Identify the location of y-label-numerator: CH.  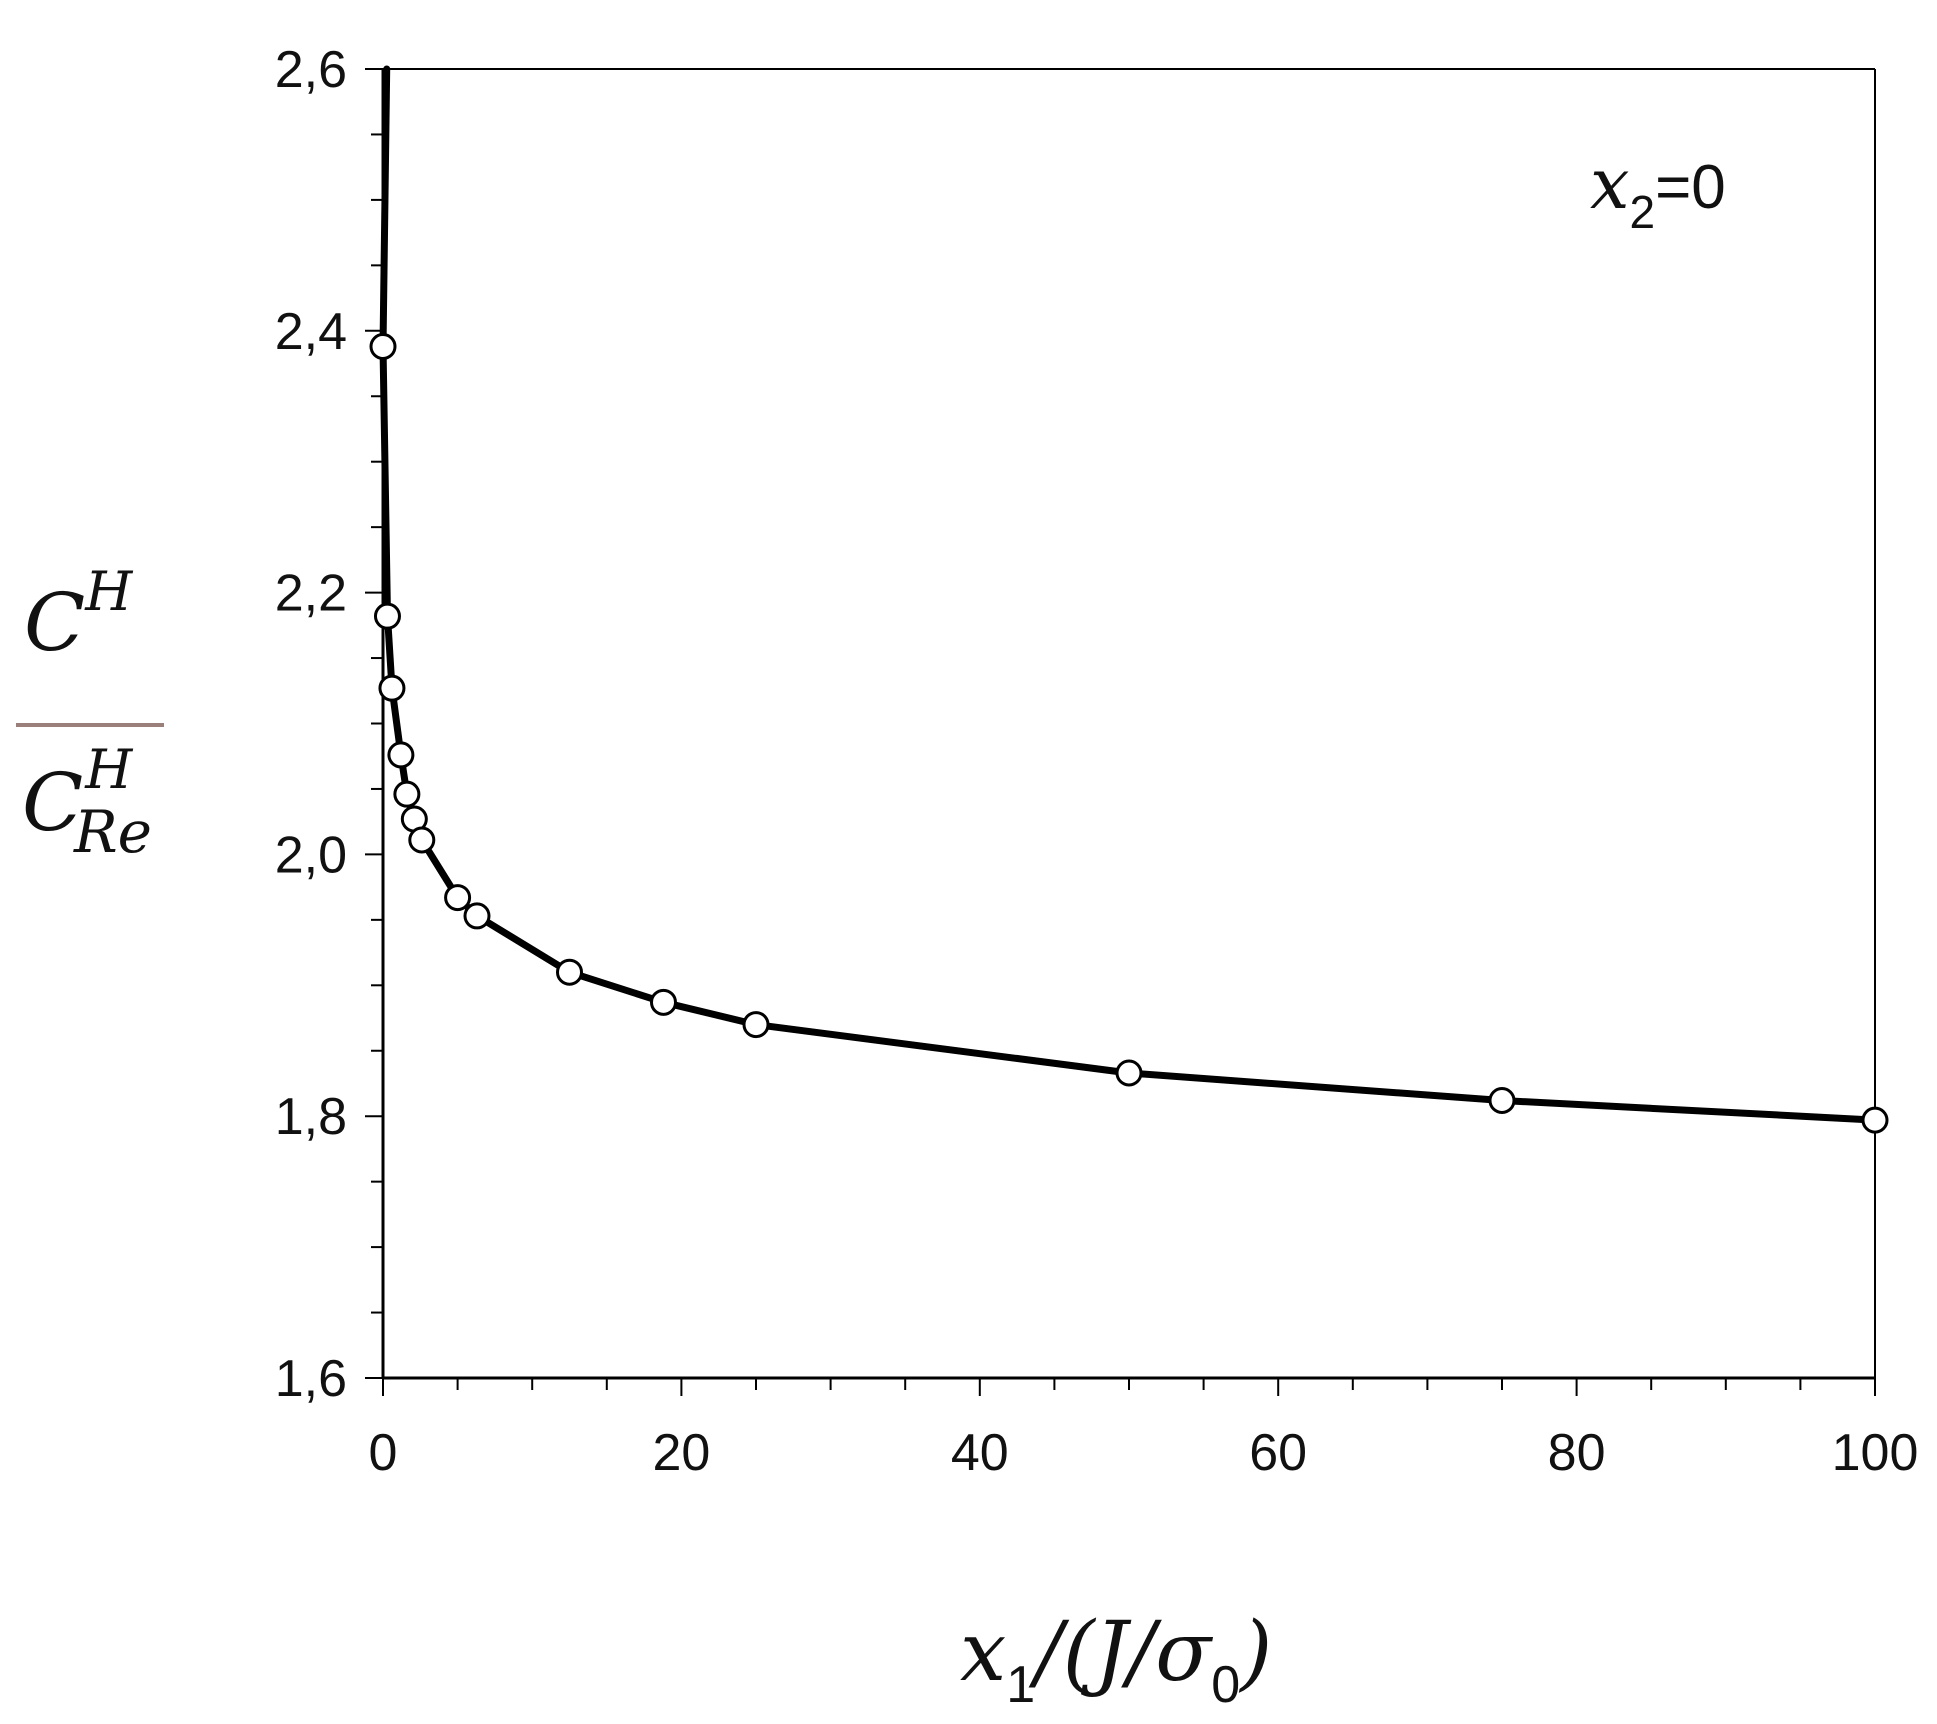
(78, 614).